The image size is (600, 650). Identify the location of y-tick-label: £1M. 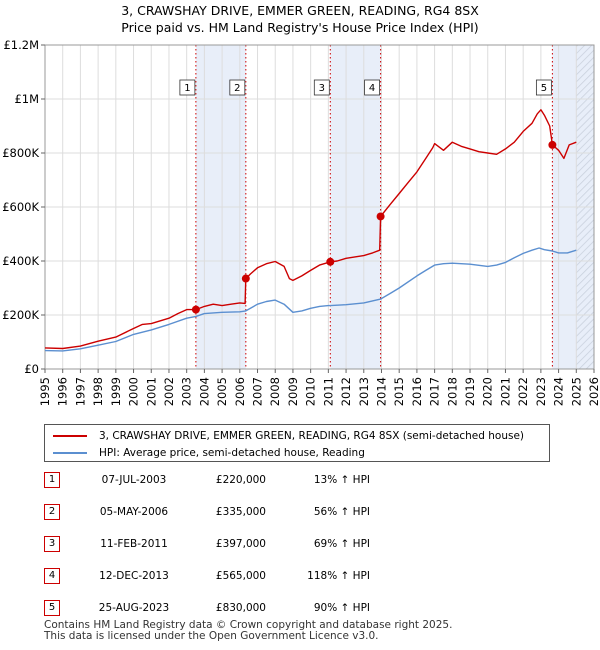
(26, 99).